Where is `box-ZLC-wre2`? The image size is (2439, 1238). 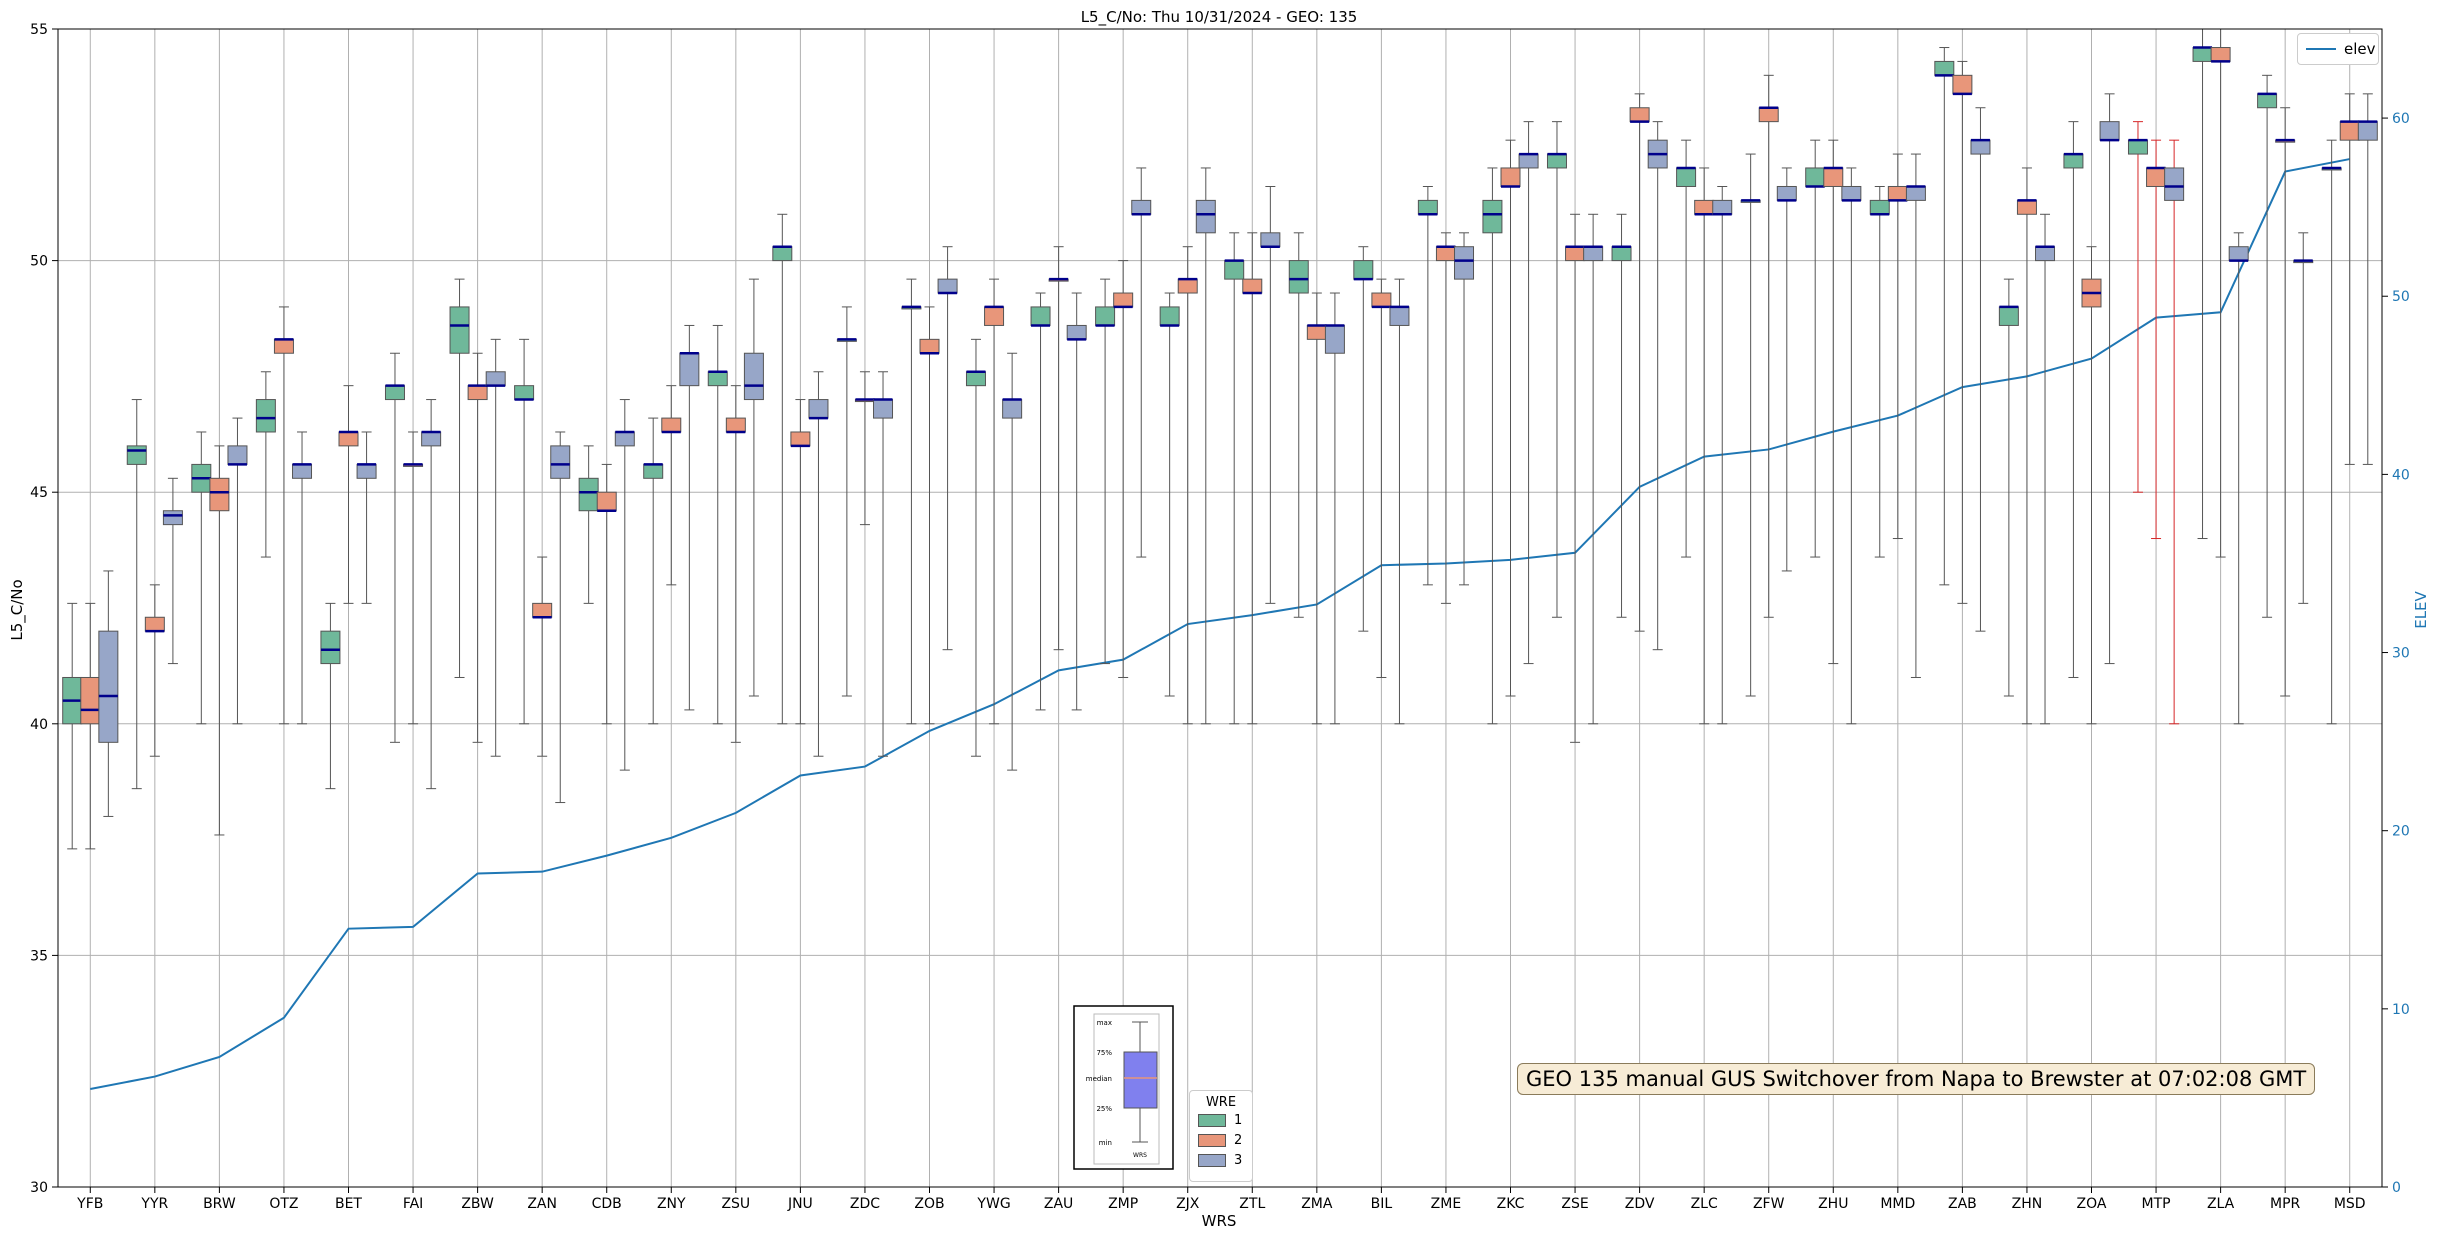
box-ZLC-wre2 is located at coordinates (1704, 446).